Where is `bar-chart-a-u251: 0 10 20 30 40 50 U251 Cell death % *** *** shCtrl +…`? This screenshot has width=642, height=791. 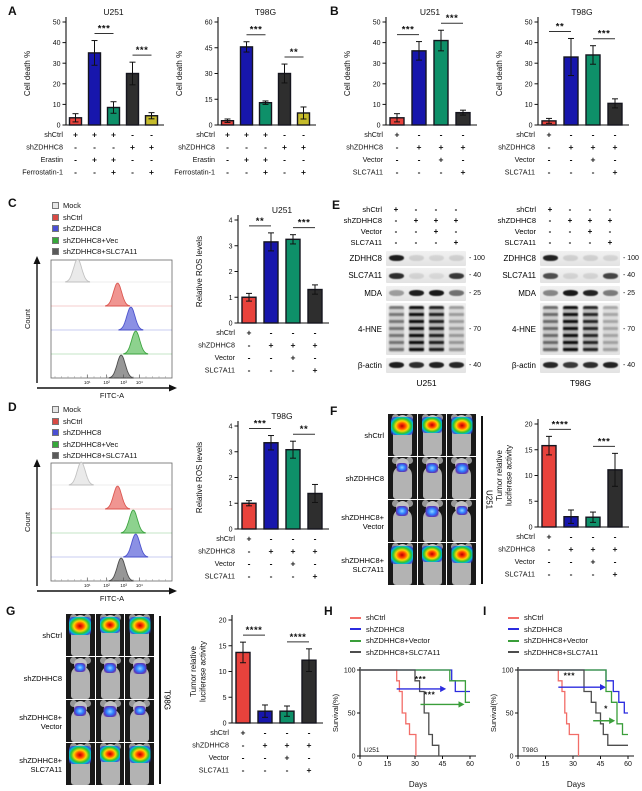 bar-chart-a-u251: 0 10 20 30 40 50 U251 Cell death % *** *** shCtrl +… is located at coordinates (95, 101).